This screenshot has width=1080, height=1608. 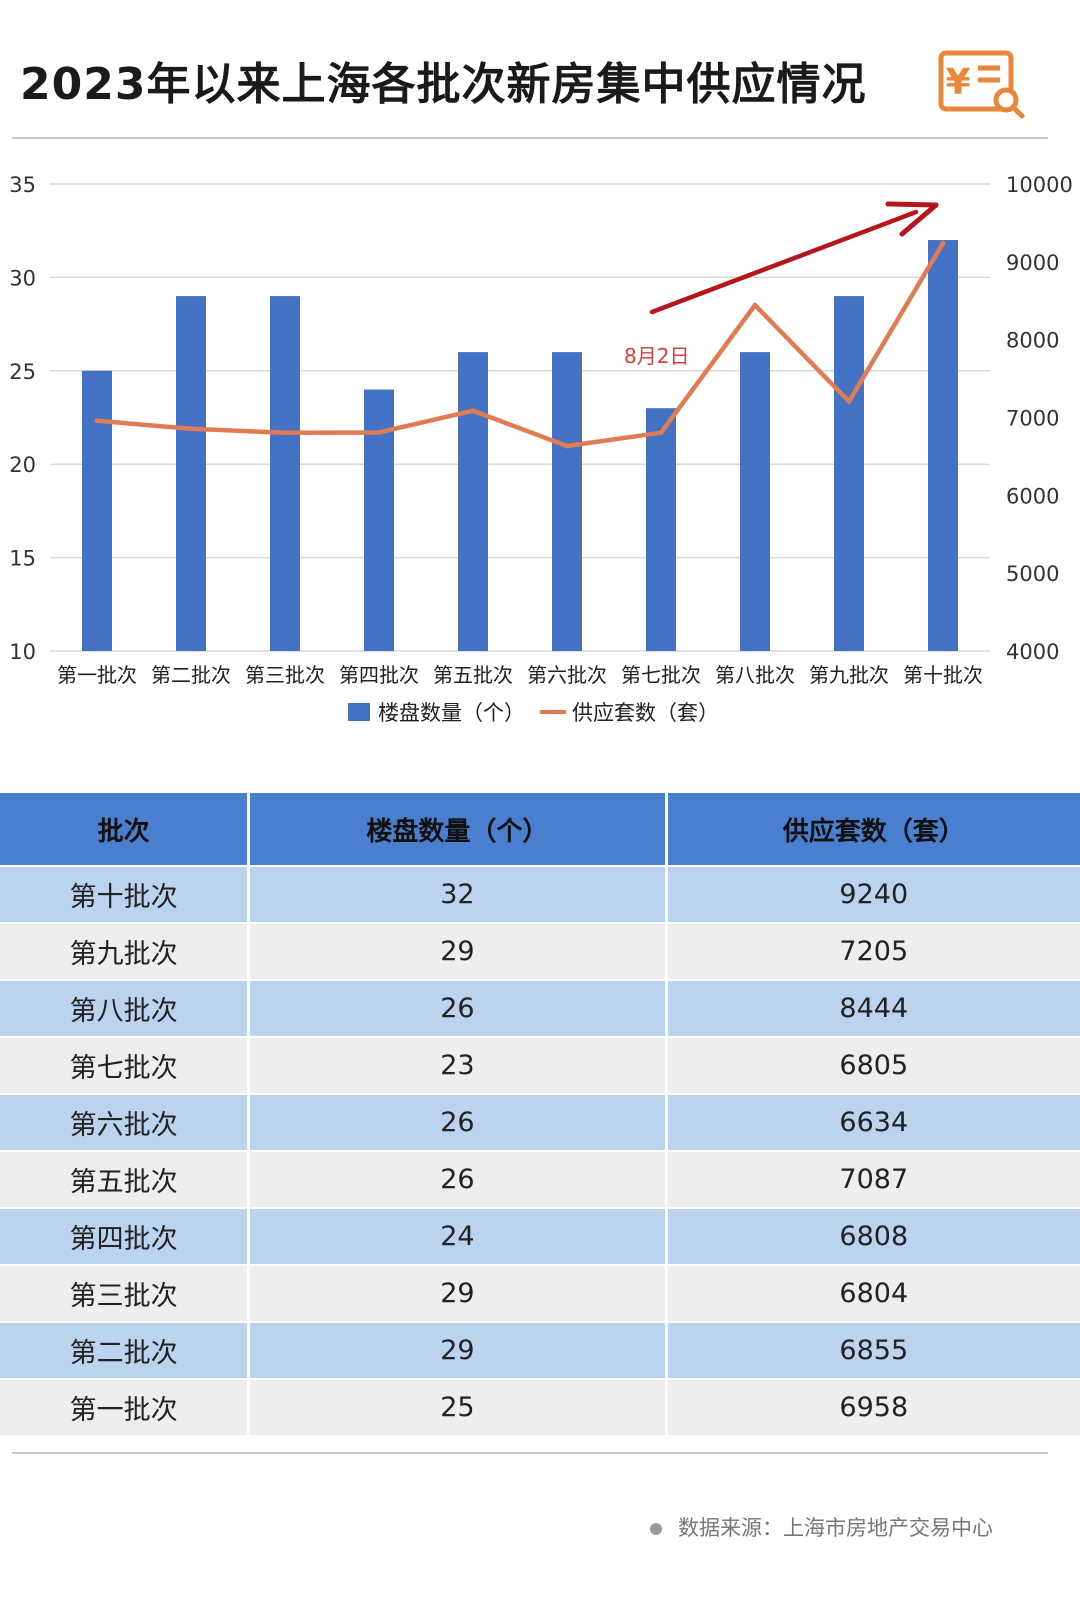 What do you see at coordinates (379, 675) in the screenshot?
I see `x-tick-label: 第四批次` at bounding box center [379, 675].